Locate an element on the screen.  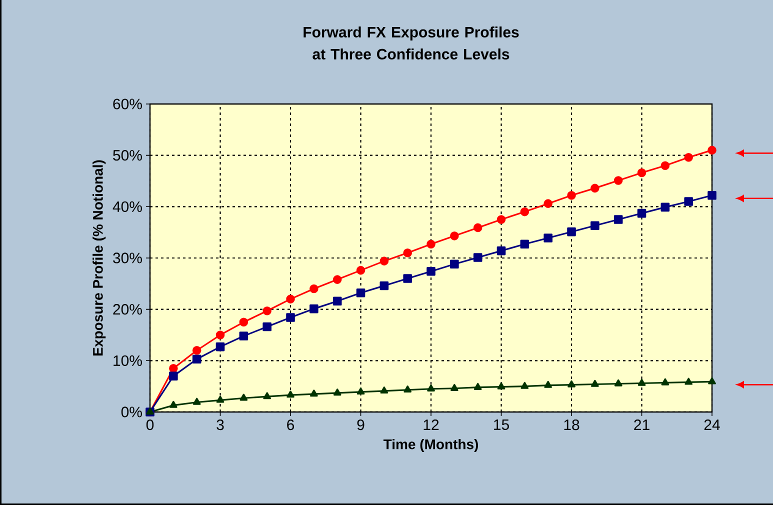
y-tick-label: 30% is located at coordinates (127, 258).